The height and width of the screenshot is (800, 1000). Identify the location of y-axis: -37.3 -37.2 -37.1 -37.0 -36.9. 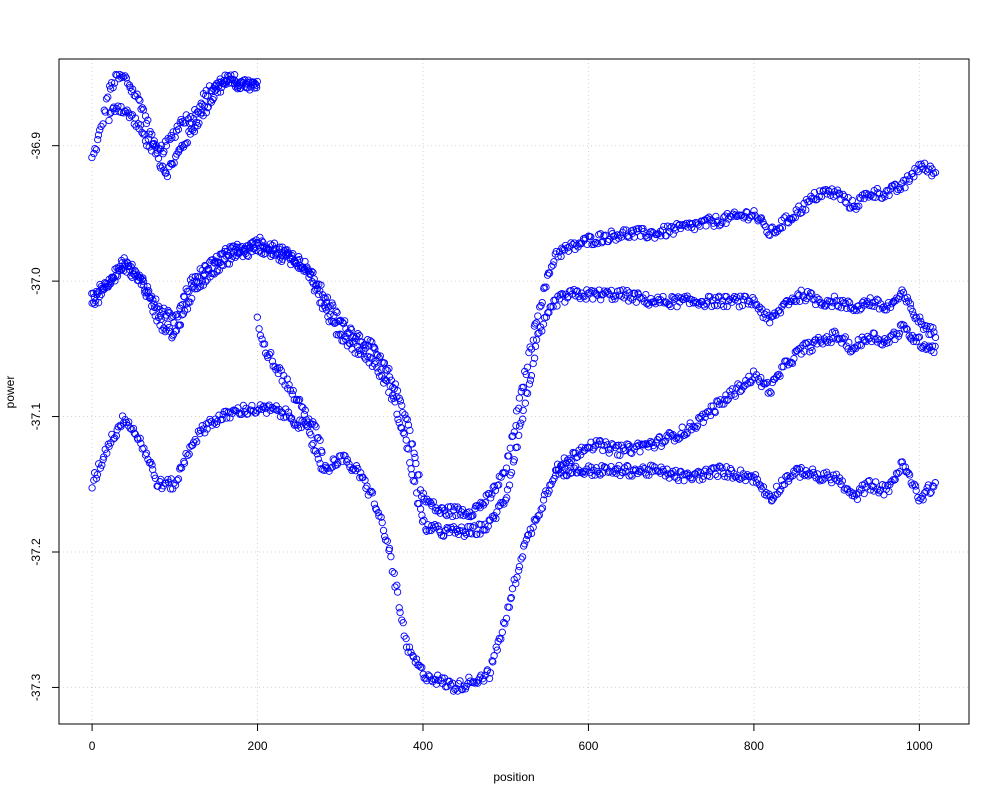
(44, 416).